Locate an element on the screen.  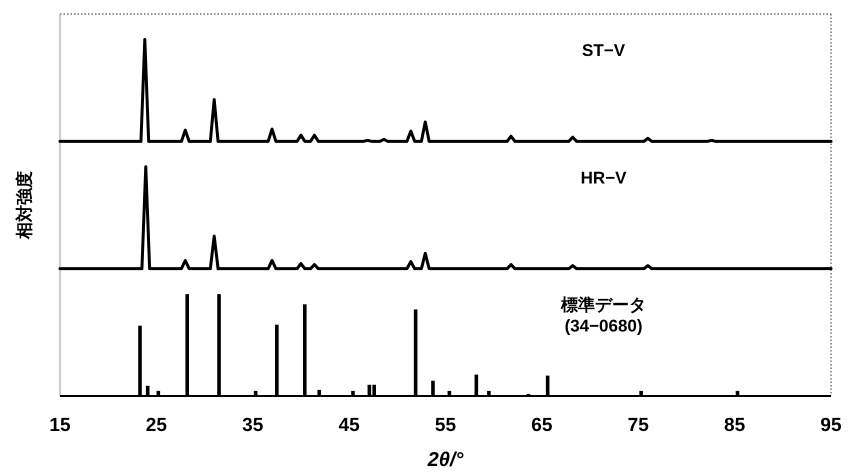
y-axis-title: 相対強度 is located at coordinates (24, 205).